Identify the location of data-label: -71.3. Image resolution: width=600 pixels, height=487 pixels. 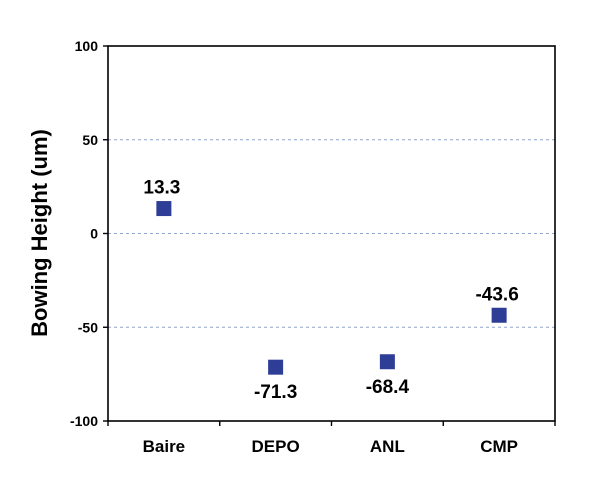
(275, 392).